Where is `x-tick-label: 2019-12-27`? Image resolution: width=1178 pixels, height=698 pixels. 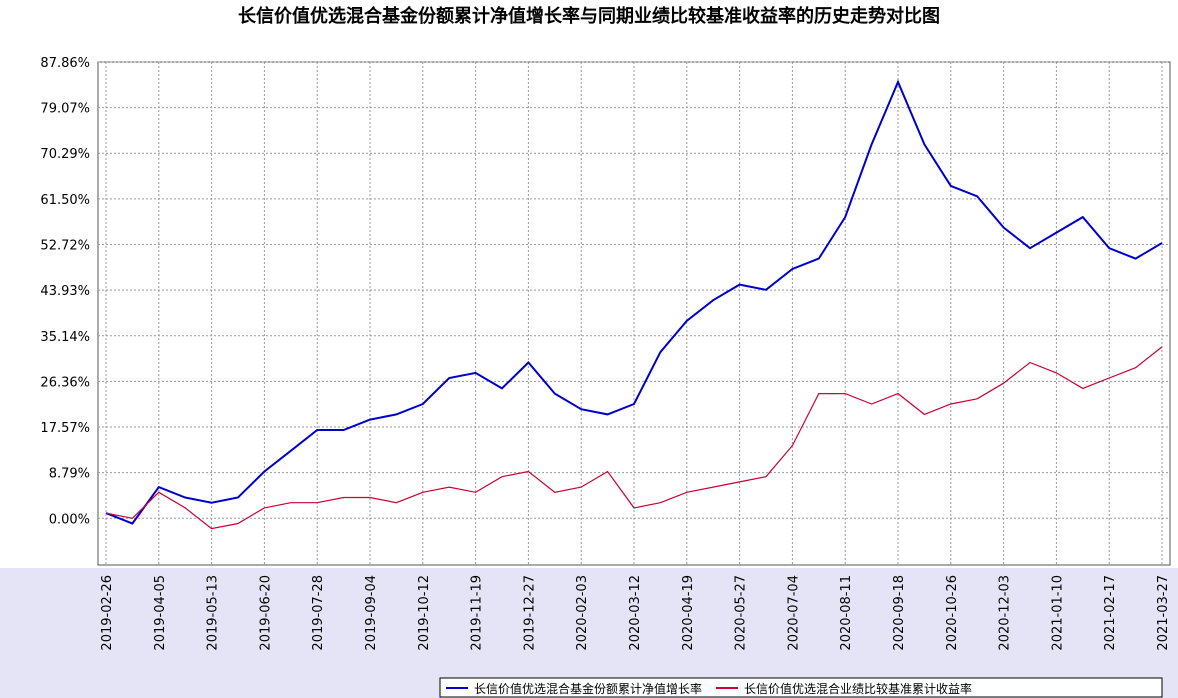 x-tick-label: 2019-12-27 is located at coordinates (529, 613).